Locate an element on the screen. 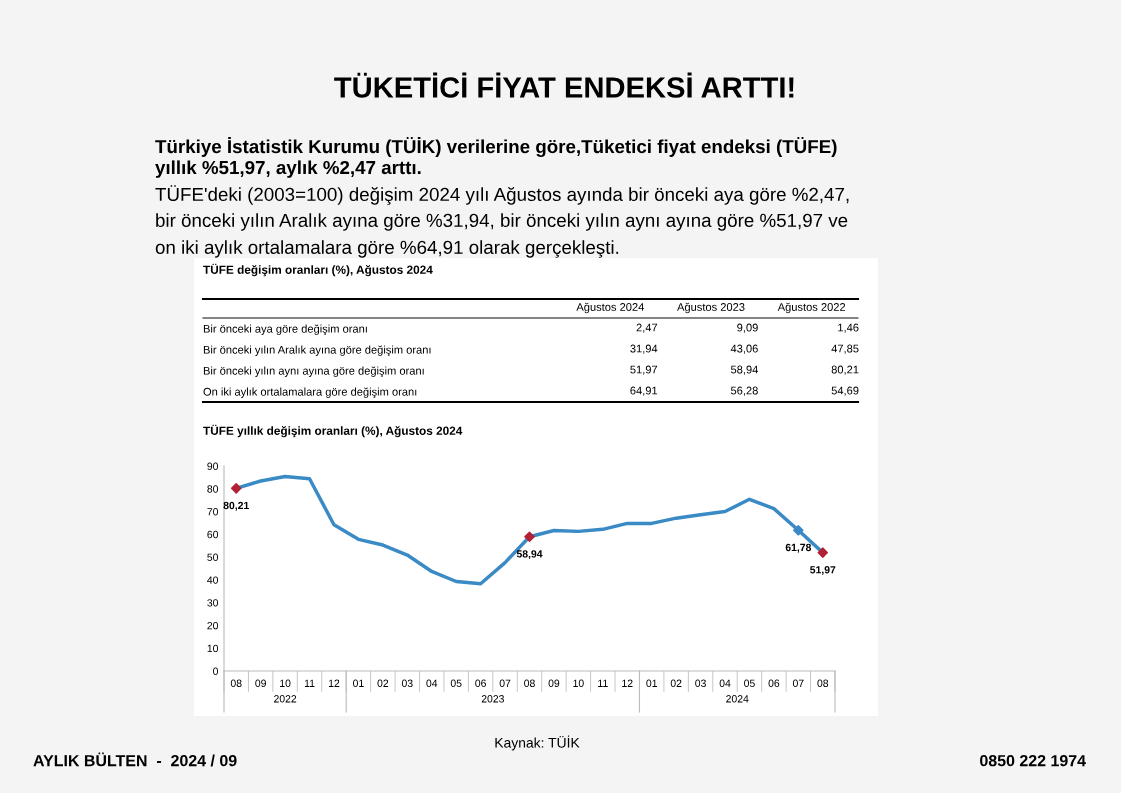 Image resolution: width=1121 pixels, height=793 pixels. text: 80,21 is located at coordinates (845, 370).